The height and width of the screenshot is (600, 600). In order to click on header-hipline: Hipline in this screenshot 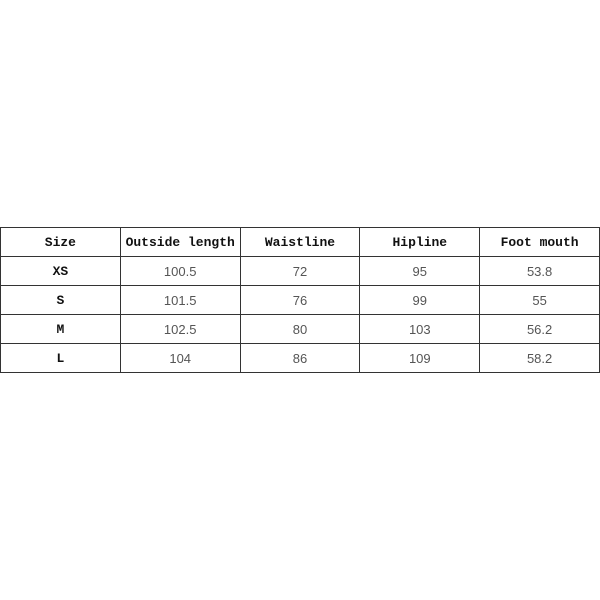, I will do `click(420, 242)`.